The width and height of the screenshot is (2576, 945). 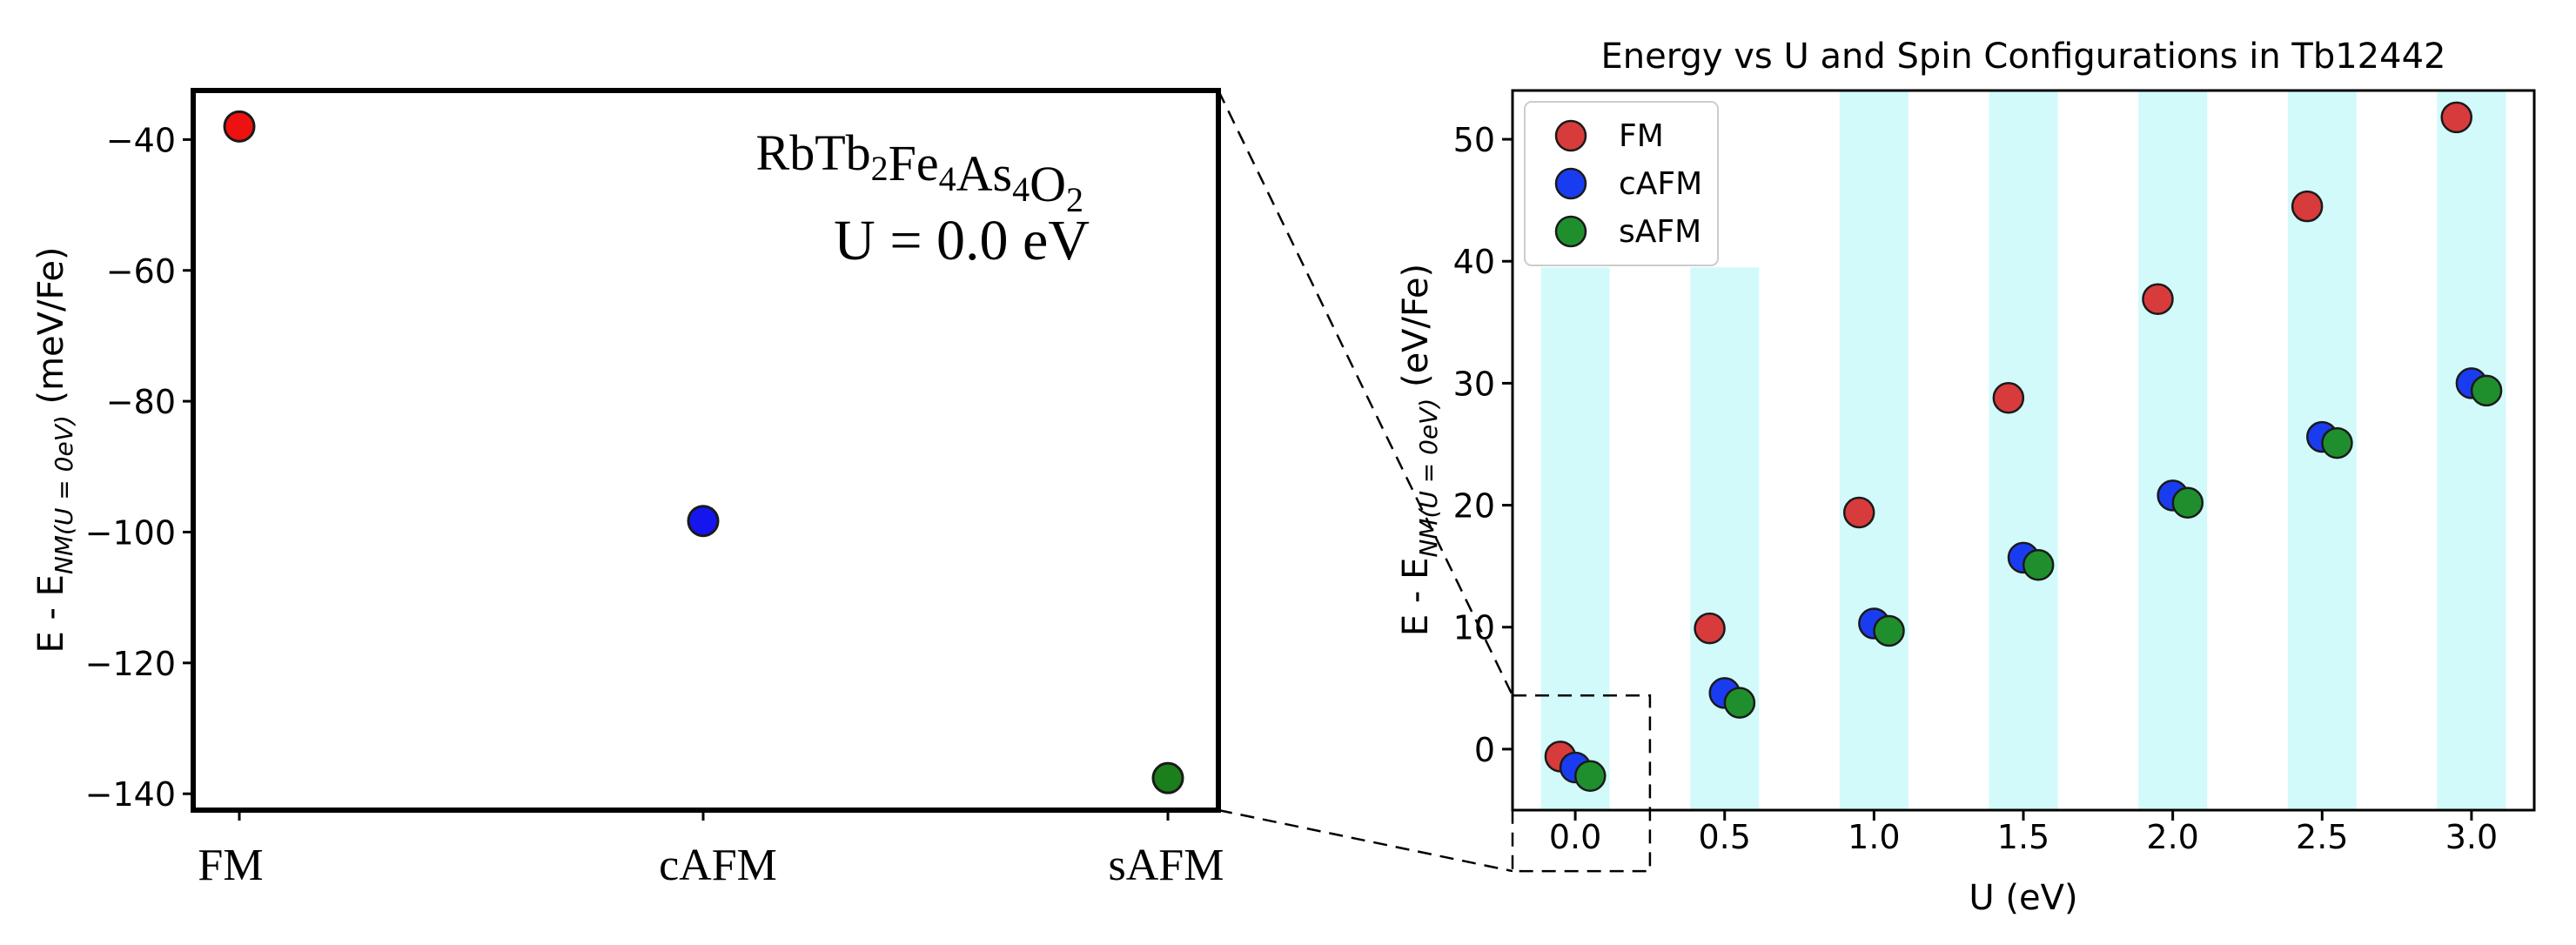 I want to click on right-y-axis-label: E - ENM(U = 0eV) (eV/Fe), so click(x=1419, y=450).